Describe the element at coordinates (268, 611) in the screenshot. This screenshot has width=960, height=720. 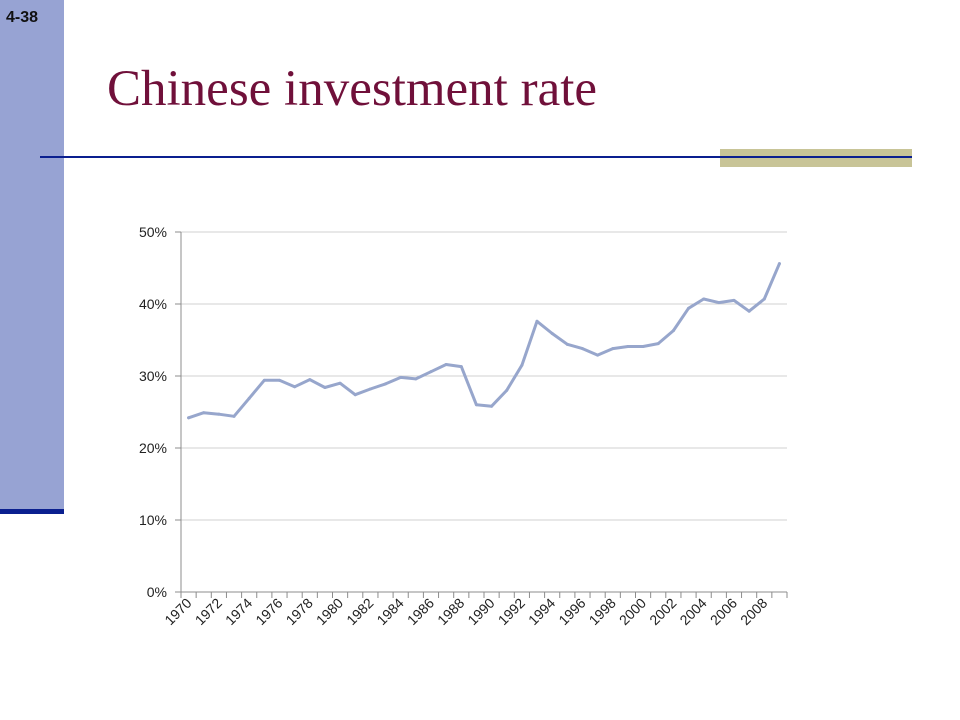
I see `x-tick-label: 1976` at that location.